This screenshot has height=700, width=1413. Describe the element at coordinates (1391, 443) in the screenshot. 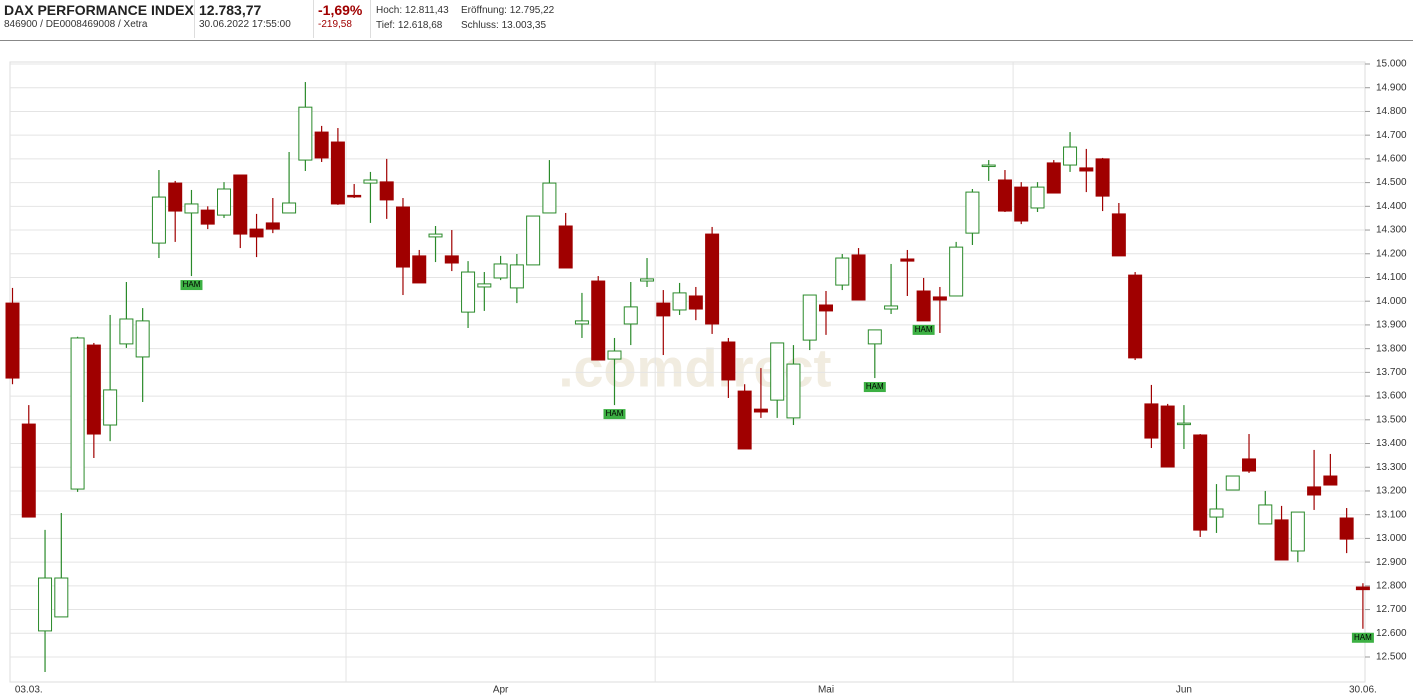

I see `y-tick-label: 13.400` at that location.